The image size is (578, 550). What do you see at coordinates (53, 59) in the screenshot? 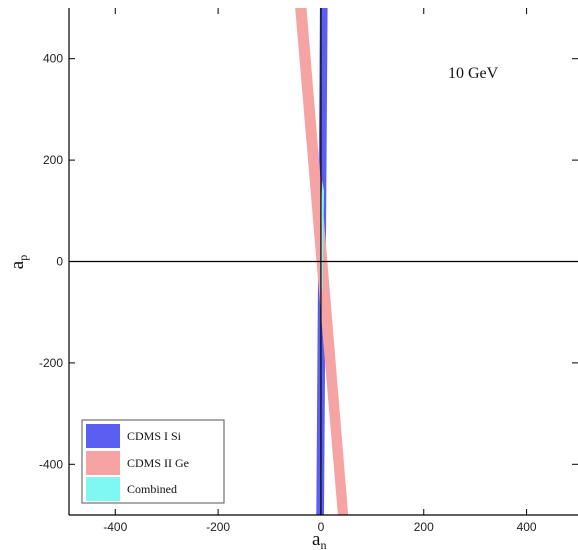
I see `y-tick-label: 400` at bounding box center [53, 59].